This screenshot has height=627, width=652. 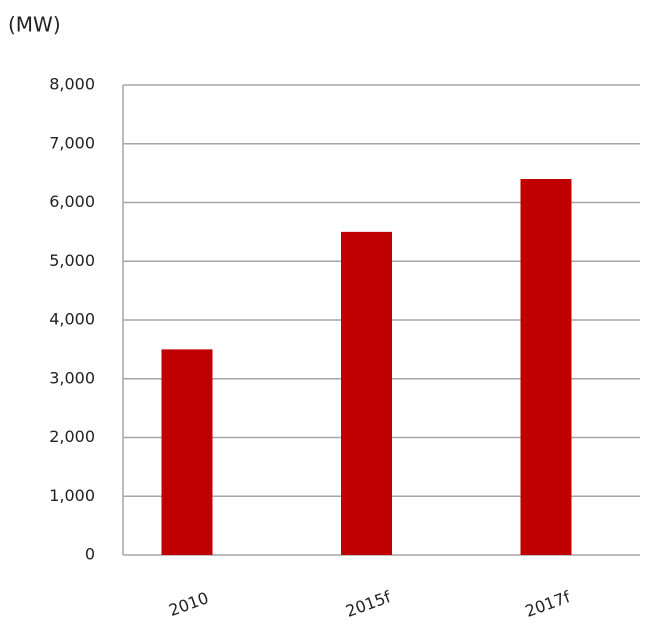 I want to click on y-tick-label: 4,000, so click(x=72, y=319).